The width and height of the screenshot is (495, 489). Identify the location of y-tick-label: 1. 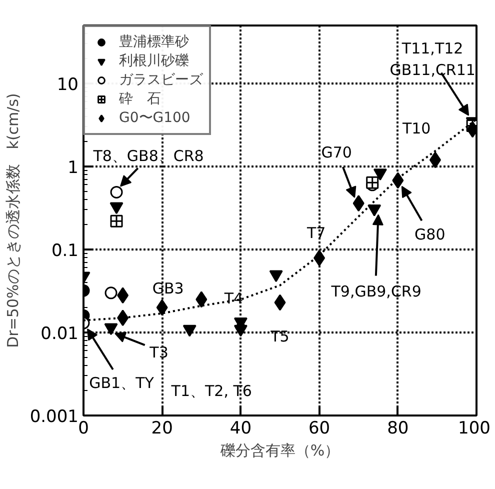
(73, 168).